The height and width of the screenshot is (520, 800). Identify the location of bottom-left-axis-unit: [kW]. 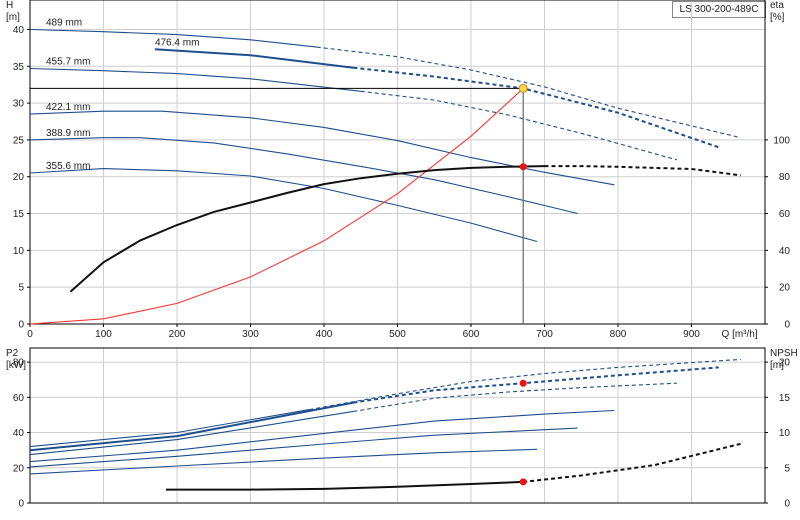
(16, 365).